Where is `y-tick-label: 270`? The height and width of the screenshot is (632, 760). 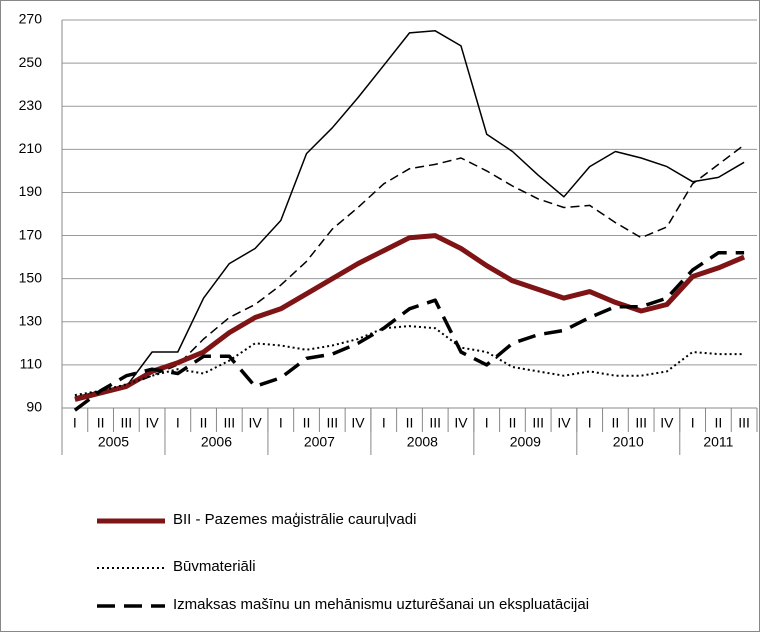 y-tick-label: 270 is located at coordinates (31, 19).